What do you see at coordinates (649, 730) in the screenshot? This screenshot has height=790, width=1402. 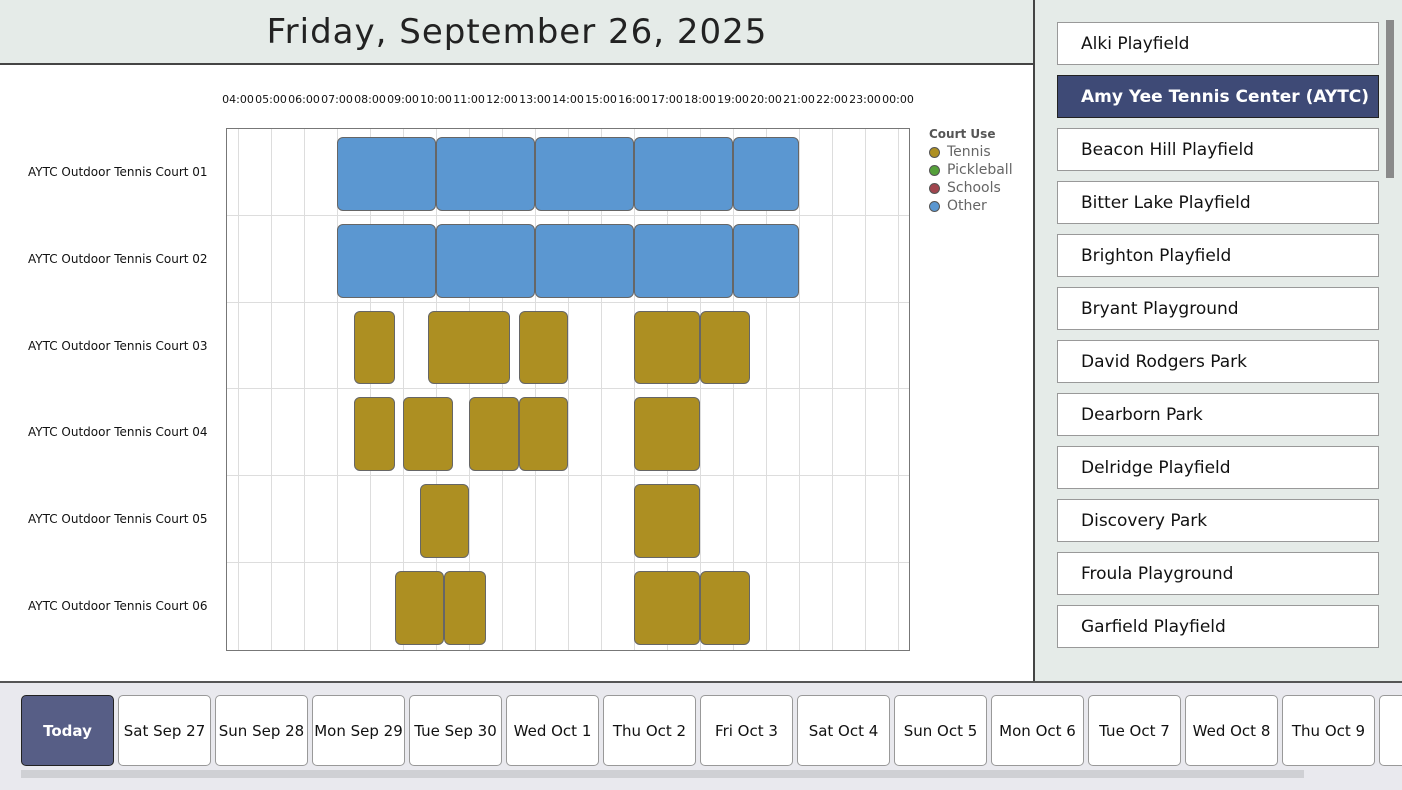 I see `day-button: Thu Oct 2` at bounding box center [649, 730].